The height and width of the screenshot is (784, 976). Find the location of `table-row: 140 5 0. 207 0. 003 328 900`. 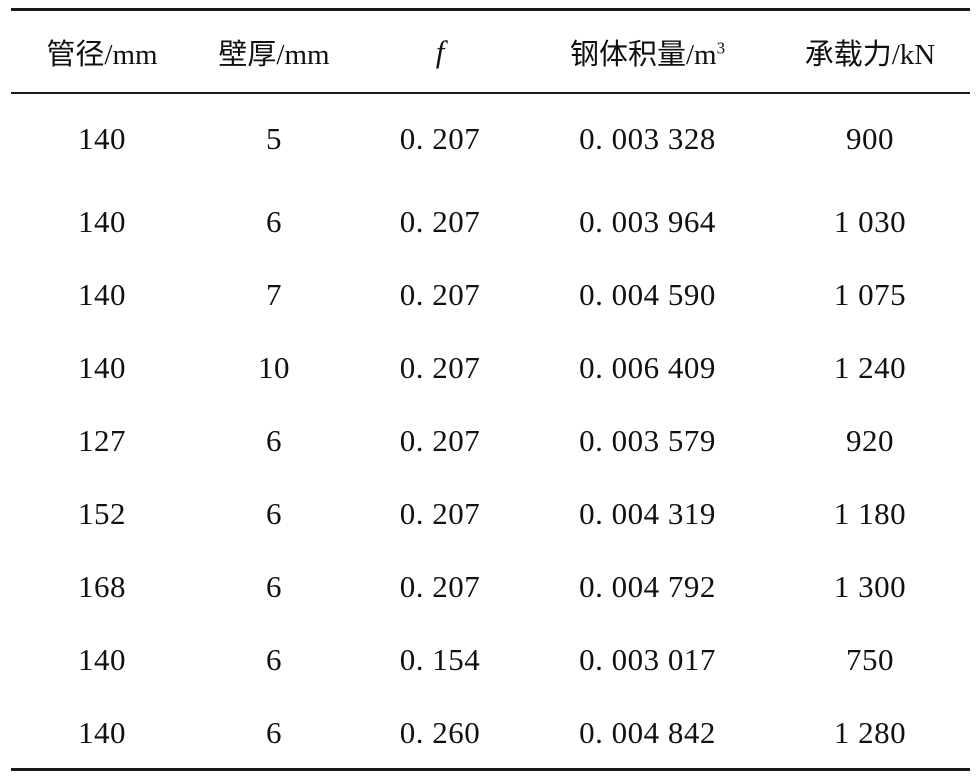

table-row: 140 5 0. 207 0. 003 328 900 is located at coordinates (490, 139).